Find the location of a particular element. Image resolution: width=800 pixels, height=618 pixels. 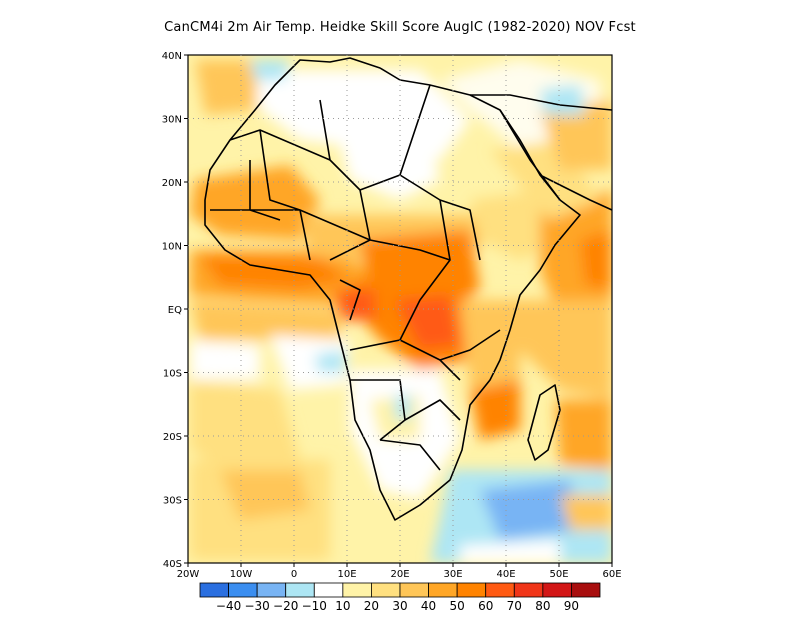

lon-tick-label: 20E is located at coordinates (399, 574).